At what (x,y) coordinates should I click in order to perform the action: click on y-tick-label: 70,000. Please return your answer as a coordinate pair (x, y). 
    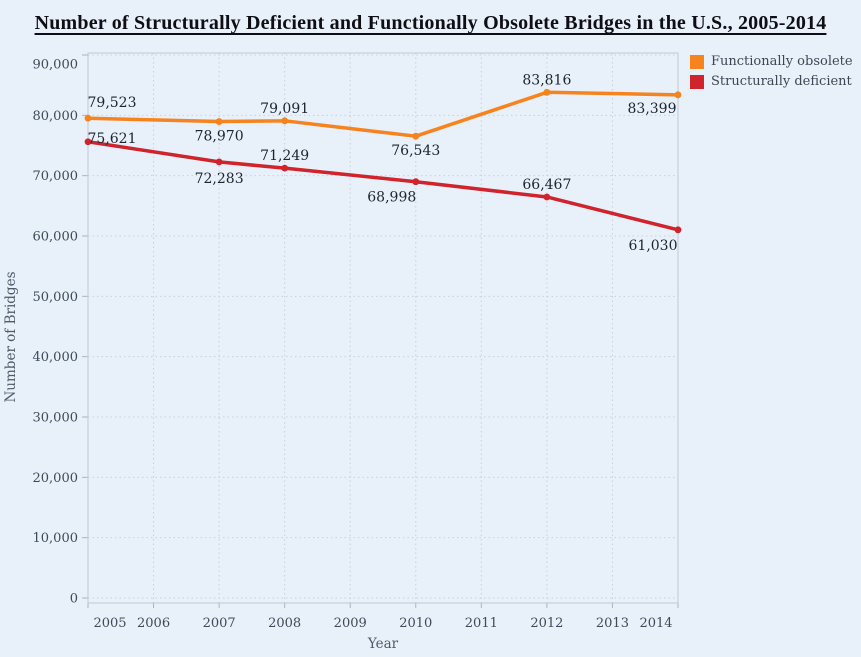
    Looking at the image, I should click on (56, 176).